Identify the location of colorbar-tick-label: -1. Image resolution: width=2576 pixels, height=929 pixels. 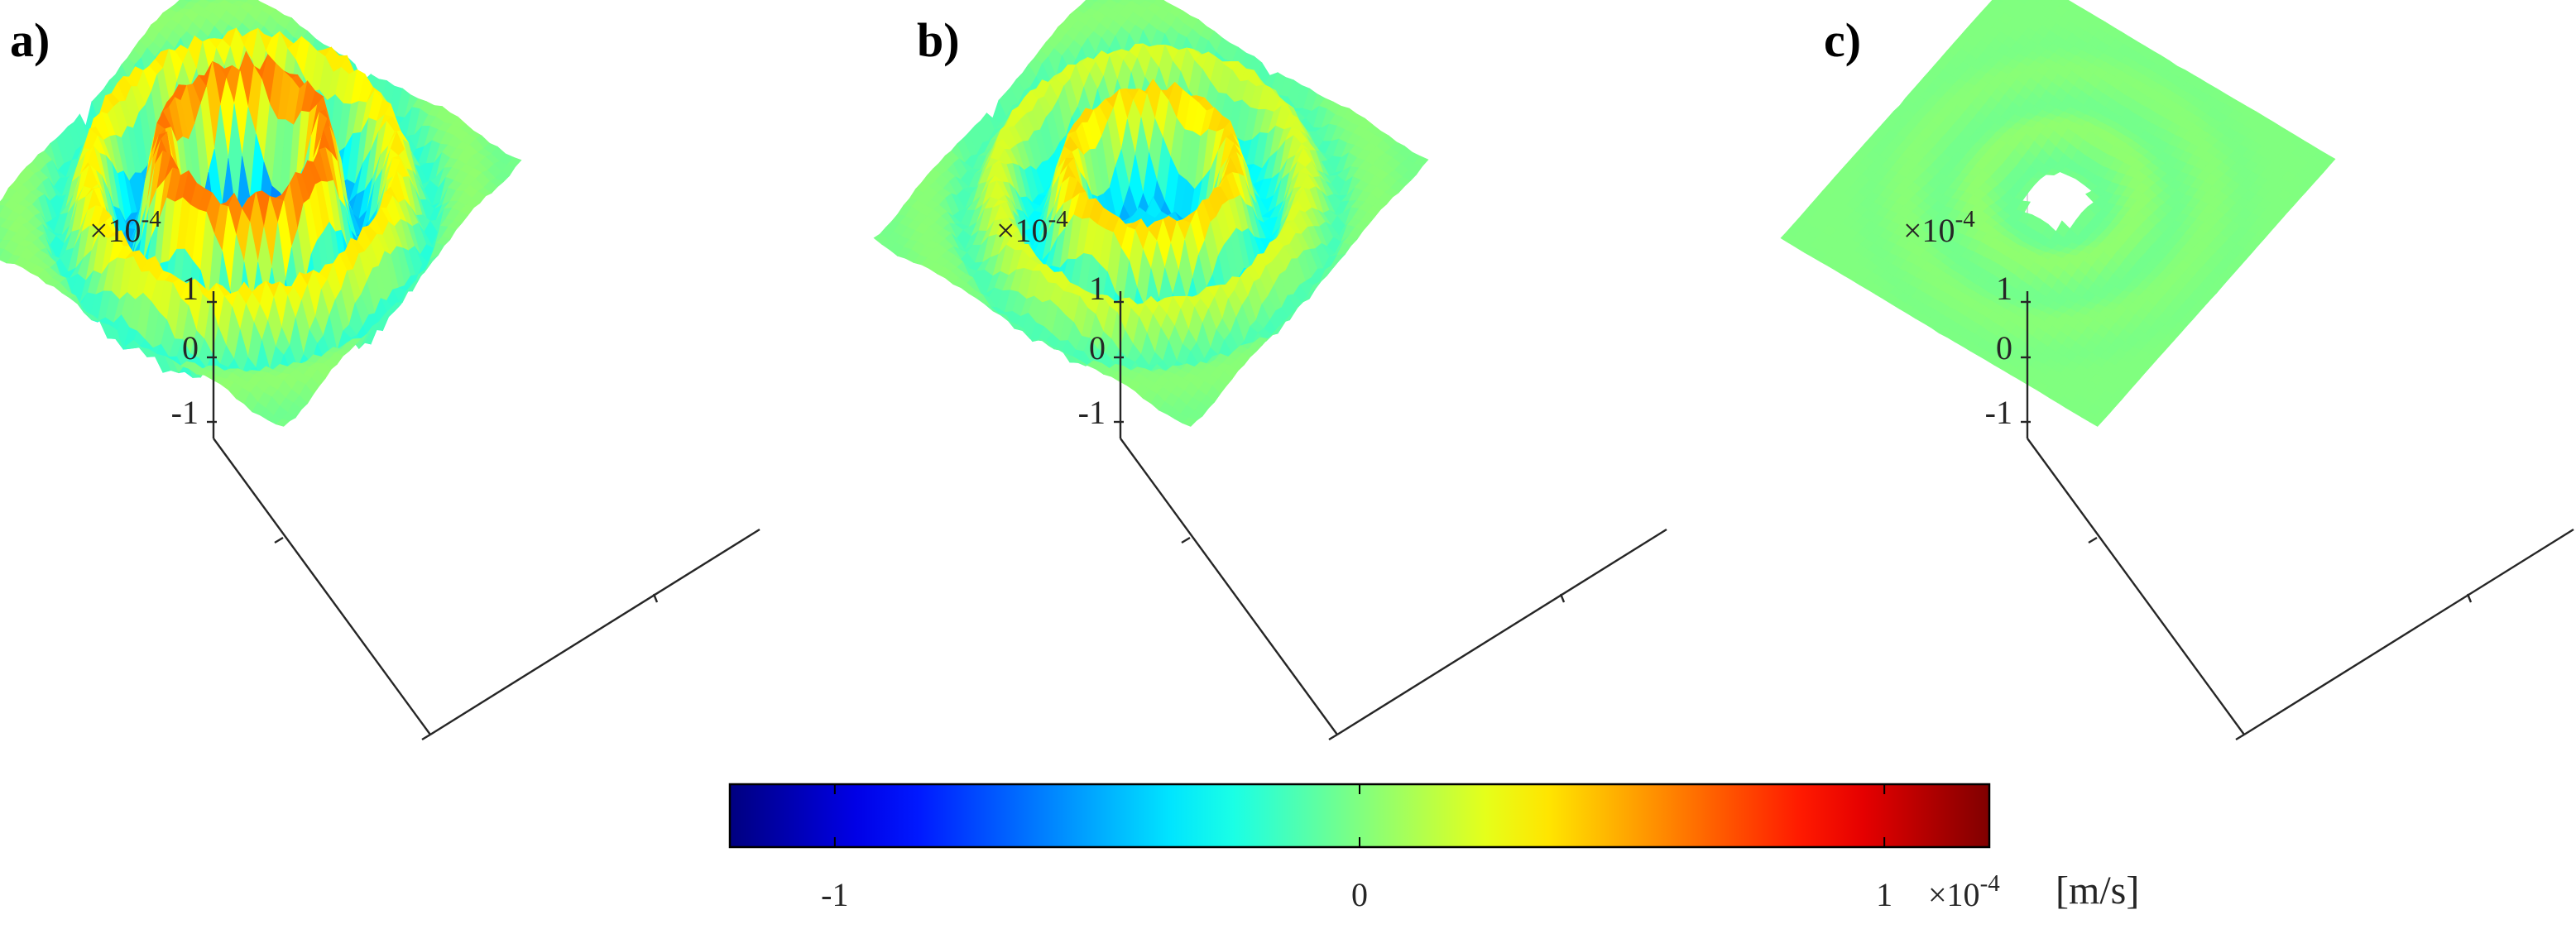
(835, 894).